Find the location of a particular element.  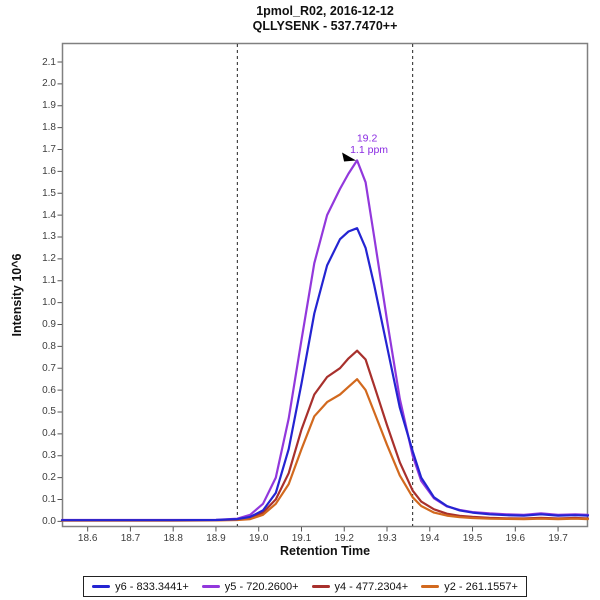

y-tick-label: 2.1 is located at coordinates (49, 62).